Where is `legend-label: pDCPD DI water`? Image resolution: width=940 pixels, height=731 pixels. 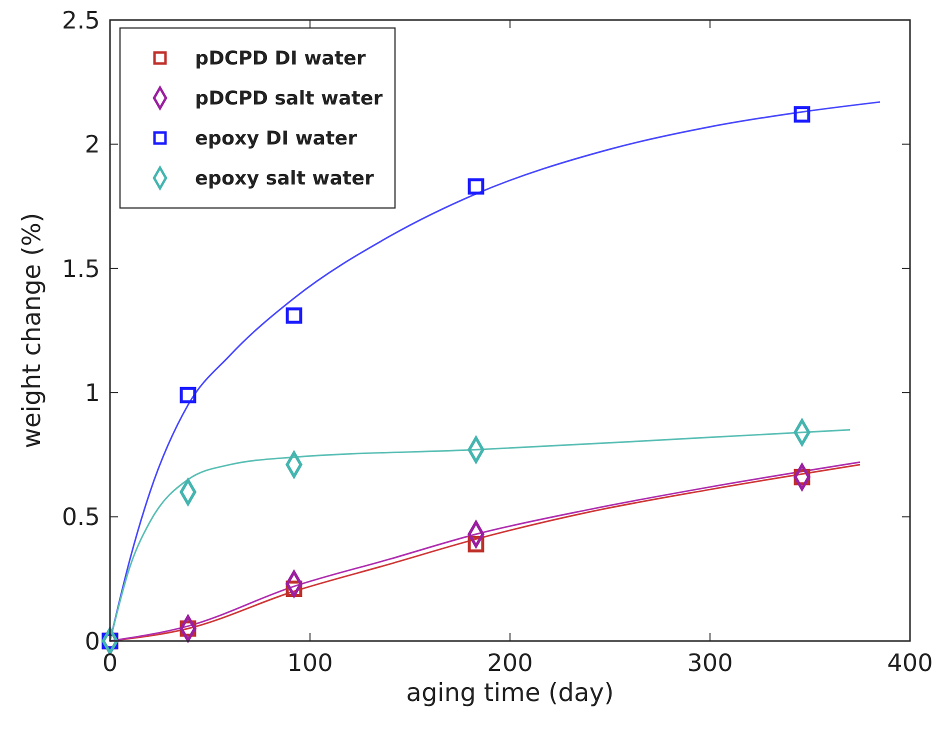
legend-label: pDCPD DI water is located at coordinates (280, 59).